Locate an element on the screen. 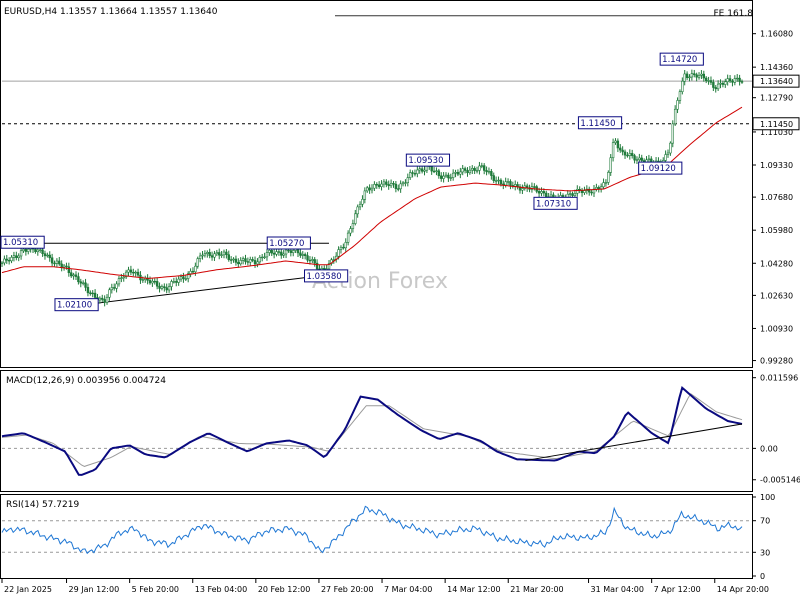 This screenshot has width=800, height=604. annotation-label: 1.11450 is located at coordinates (597, 124).